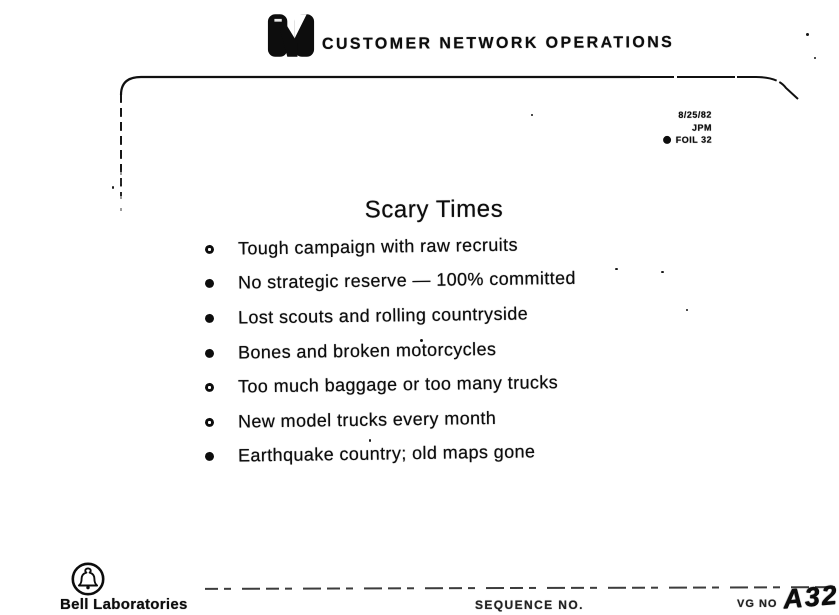 This screenshot has height=615, width=839. What do you see at coordinates (88, 579) in the screenshot?
I see `bell-logo-icon` at bounding box center [88, 579].